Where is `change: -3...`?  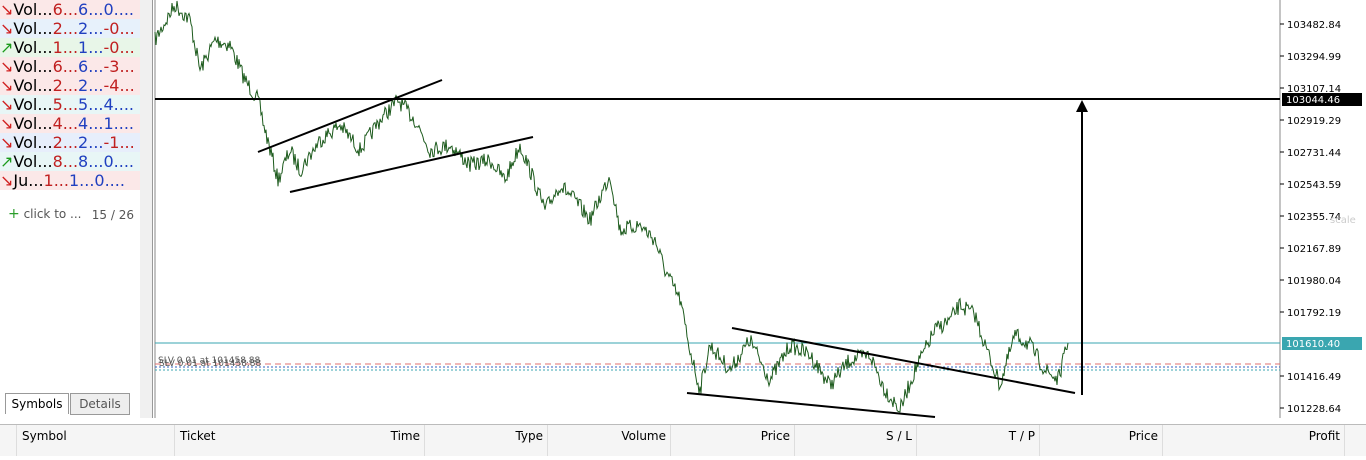
change: -3... is located at coordinates (119, 66).